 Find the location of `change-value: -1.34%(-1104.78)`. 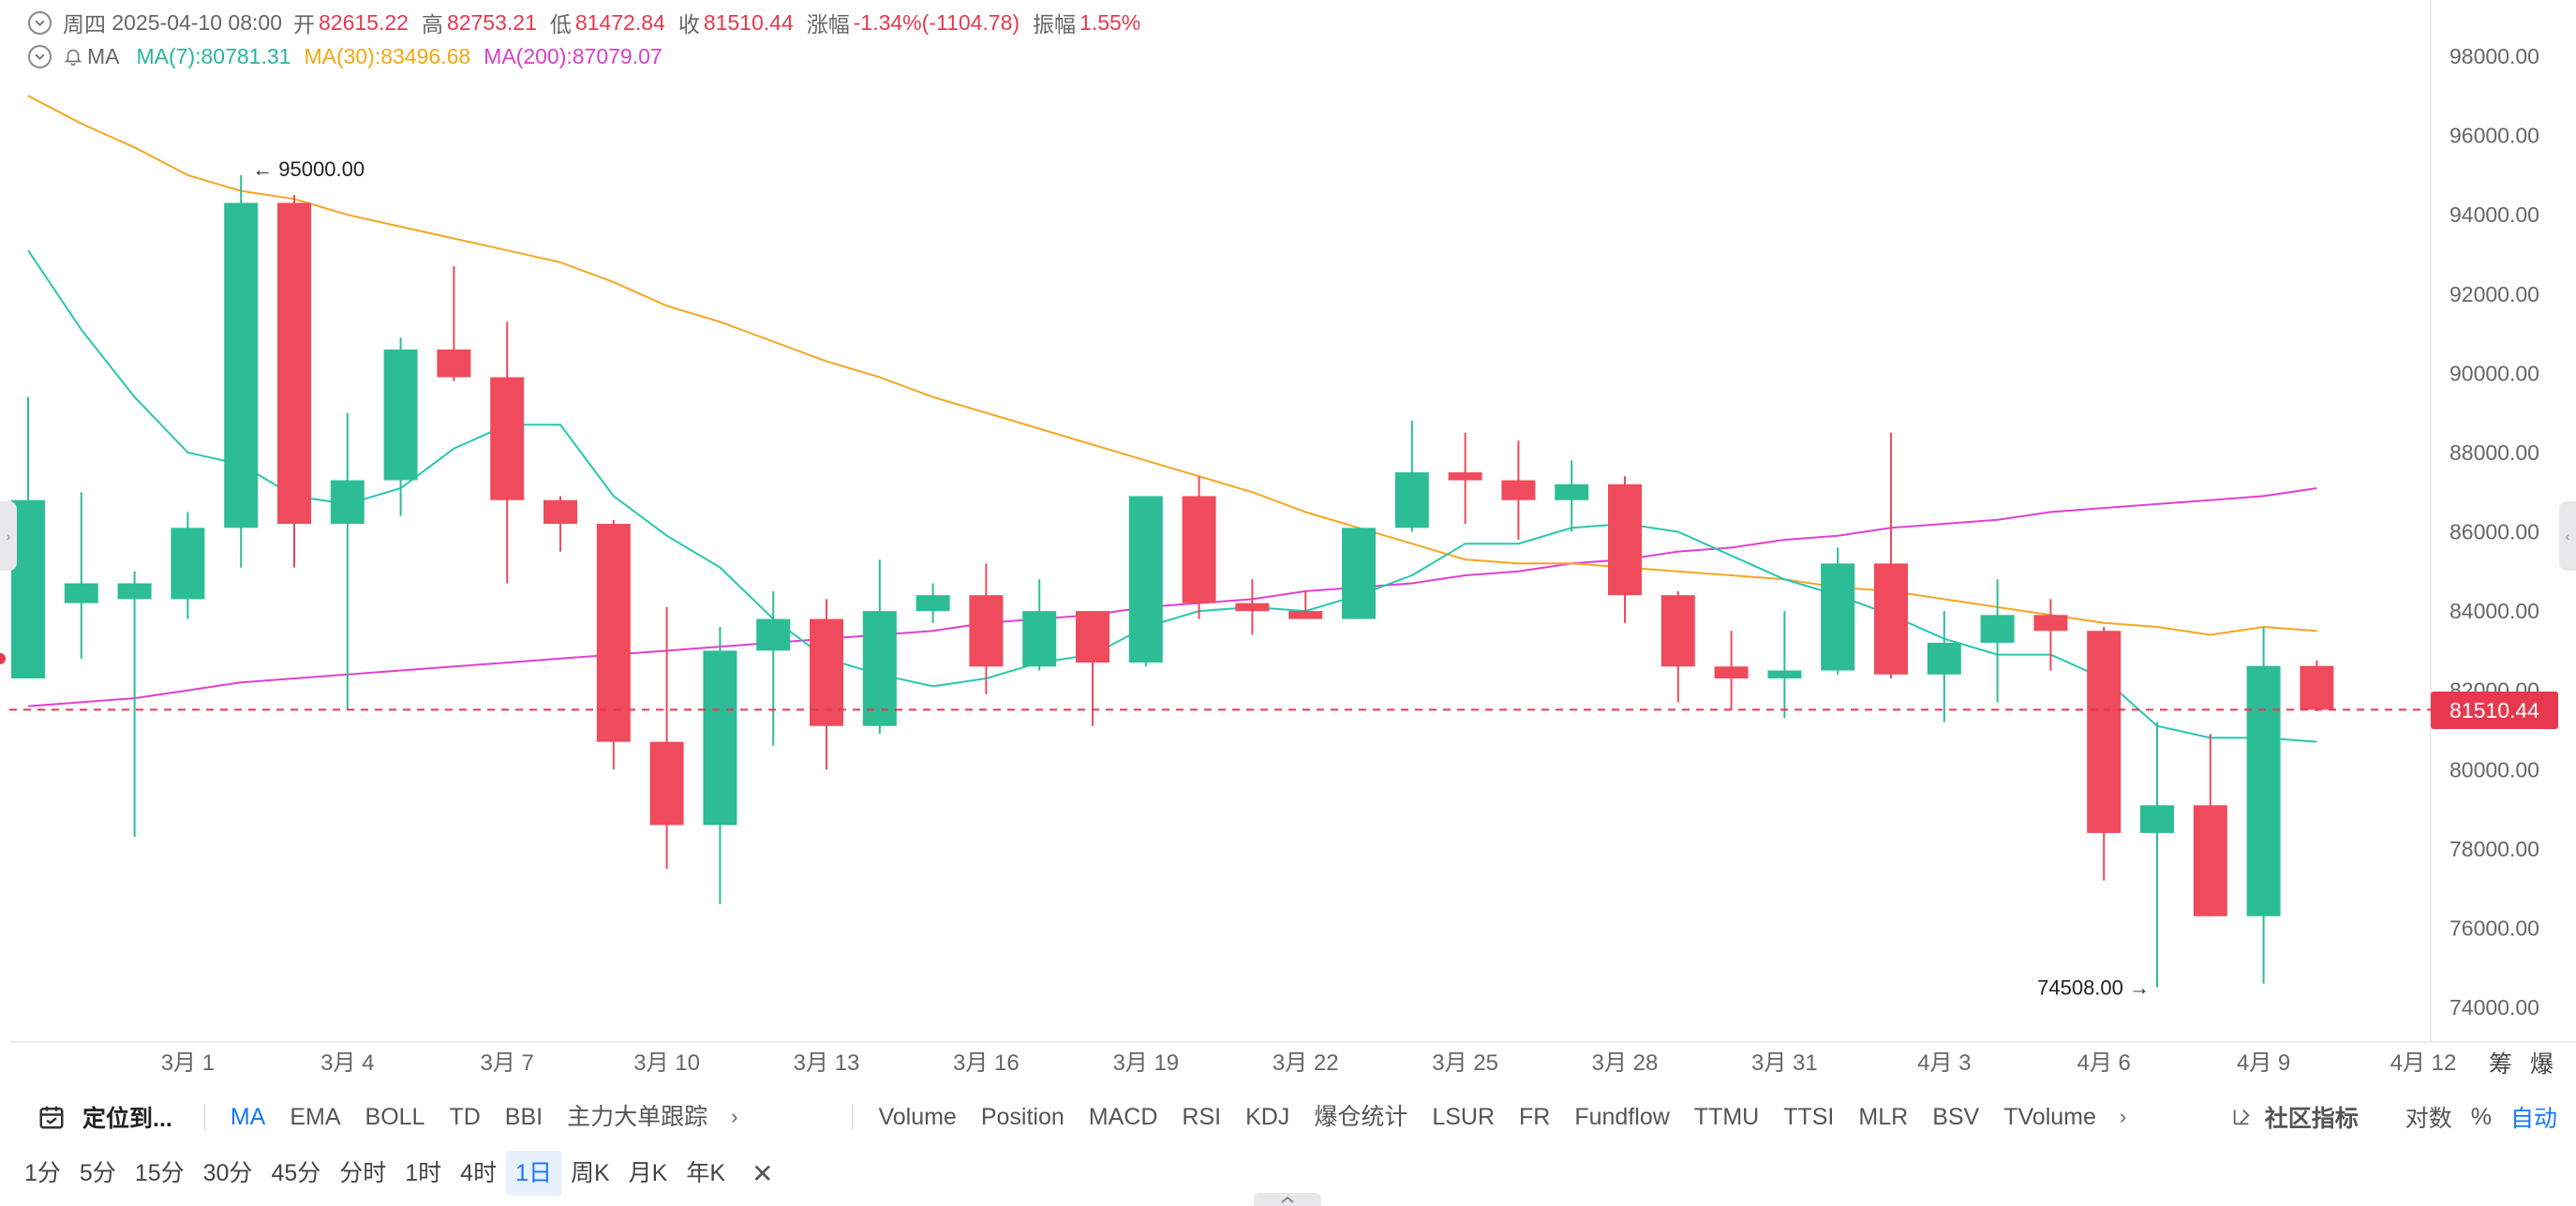

change-value: -1.34%(-1104.78) is located at coordinates (936, 22).